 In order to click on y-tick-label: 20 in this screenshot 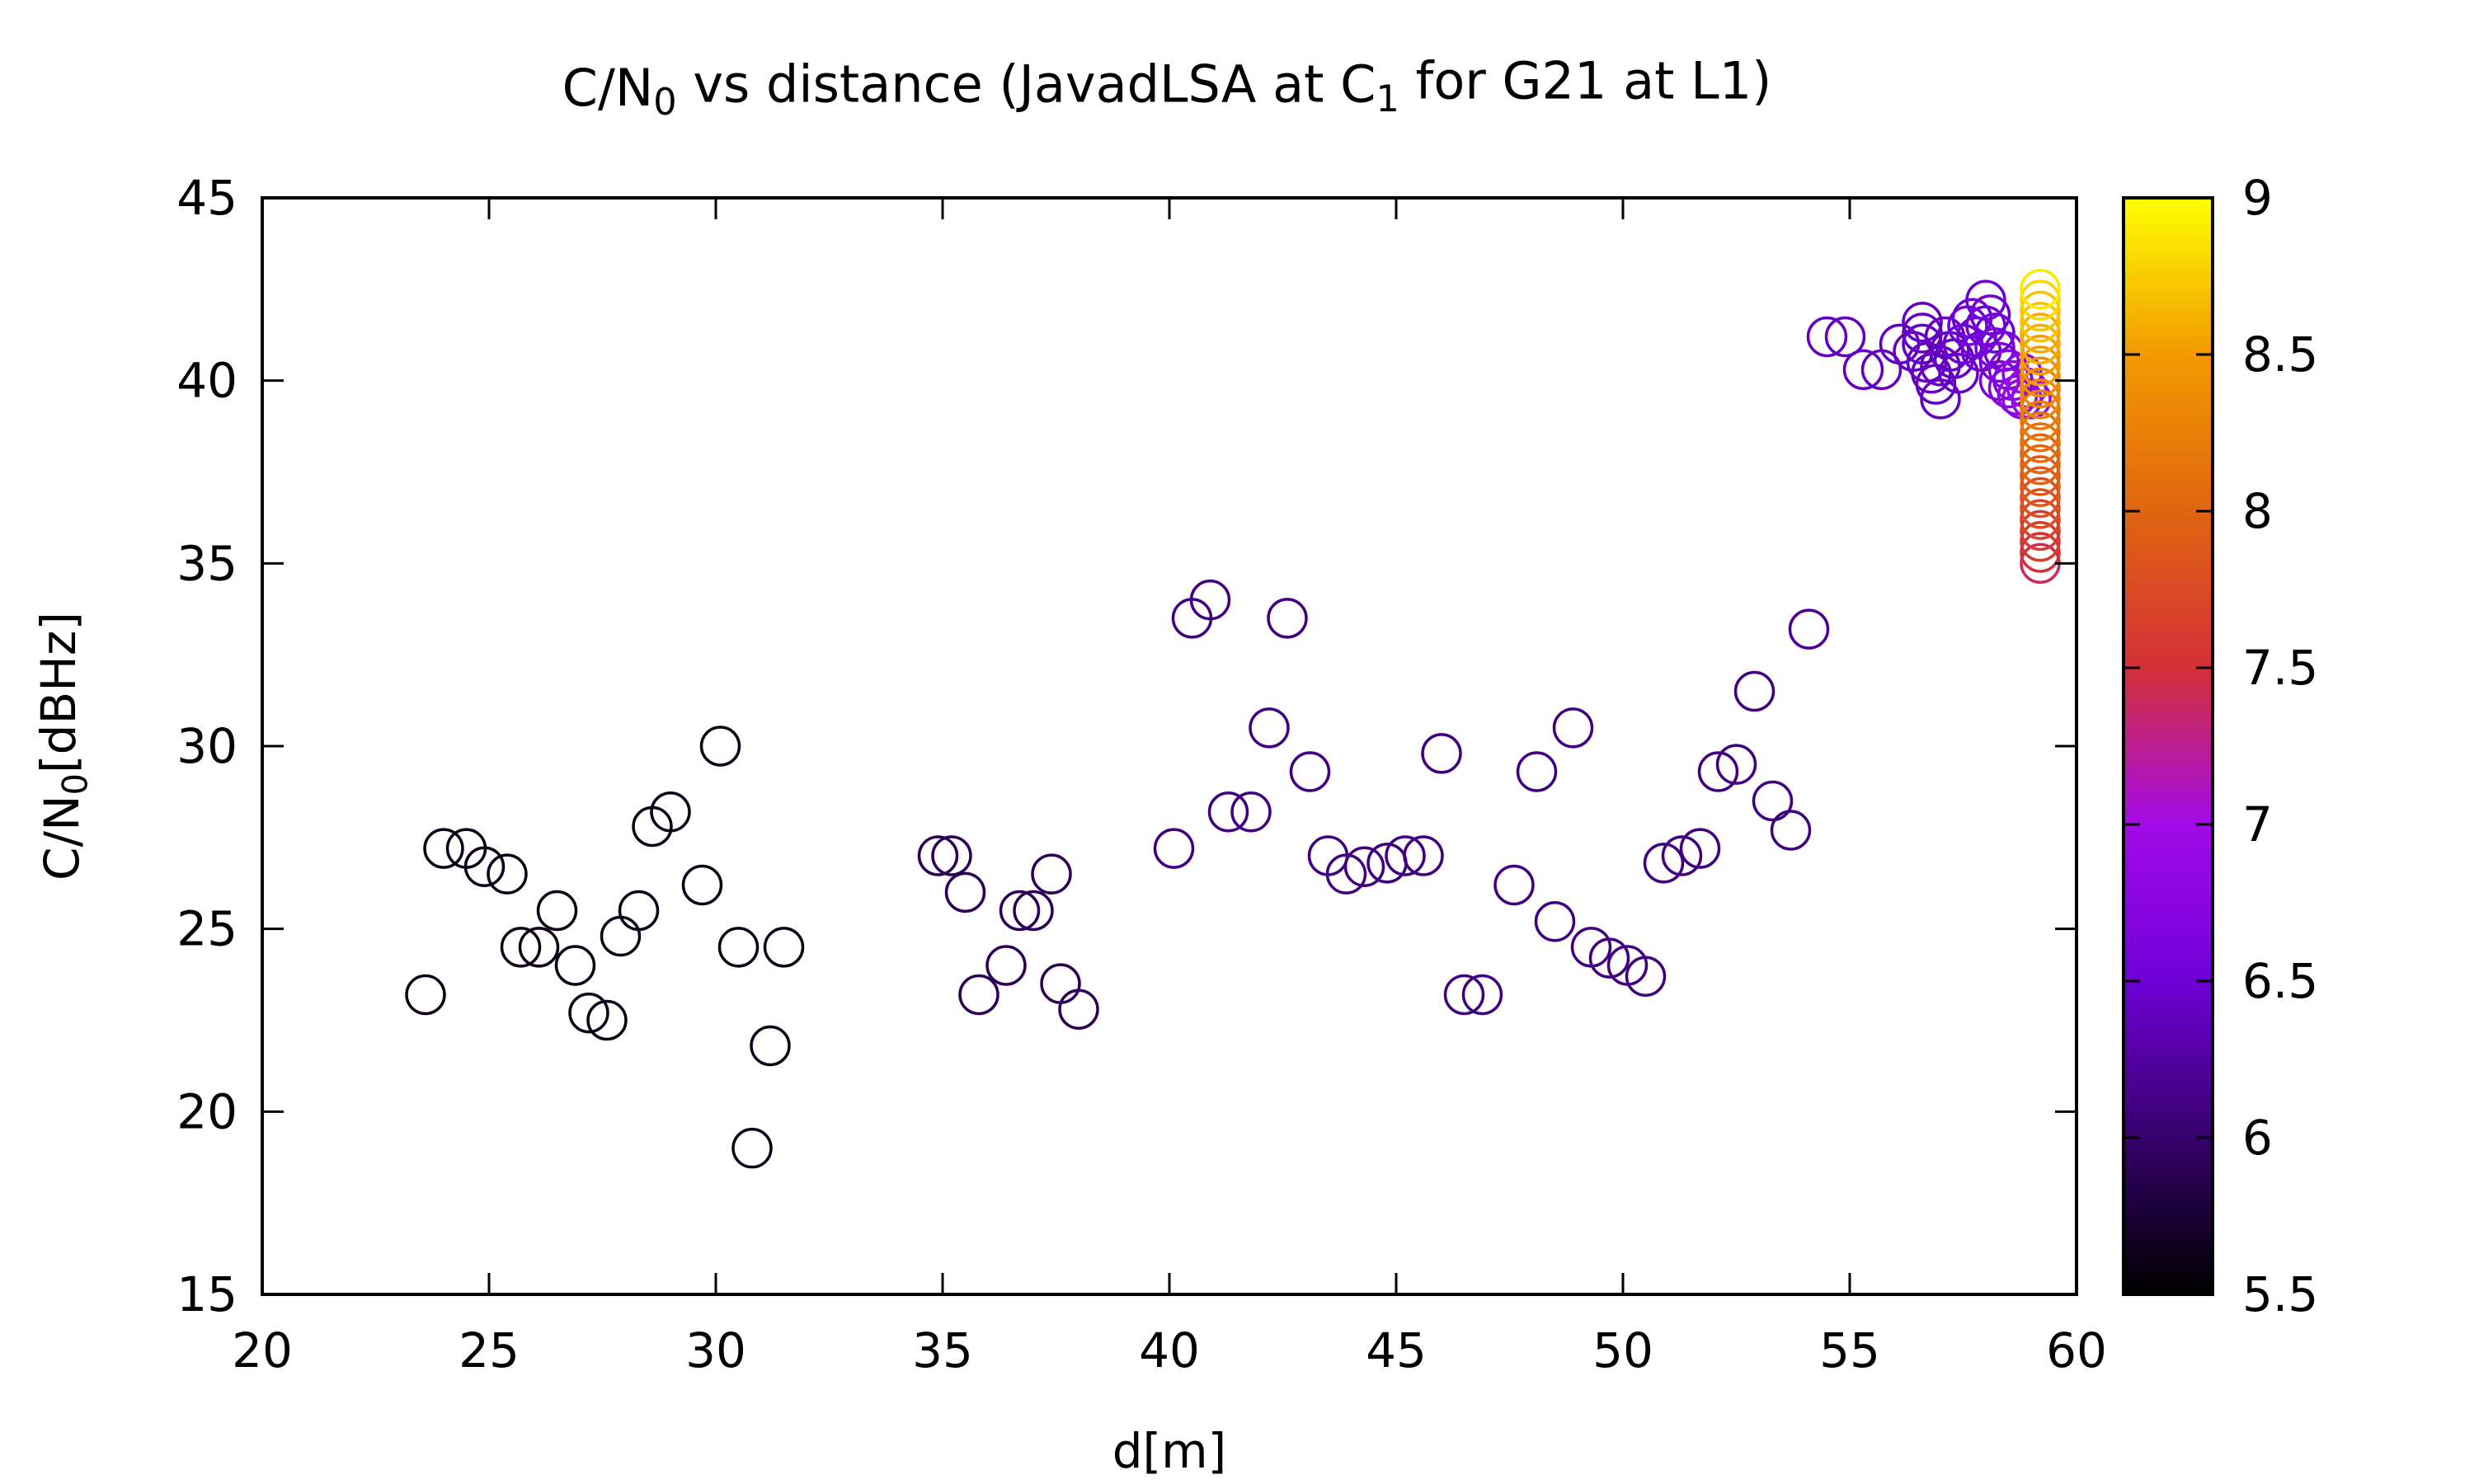, I will do `click(207, 1111)`.